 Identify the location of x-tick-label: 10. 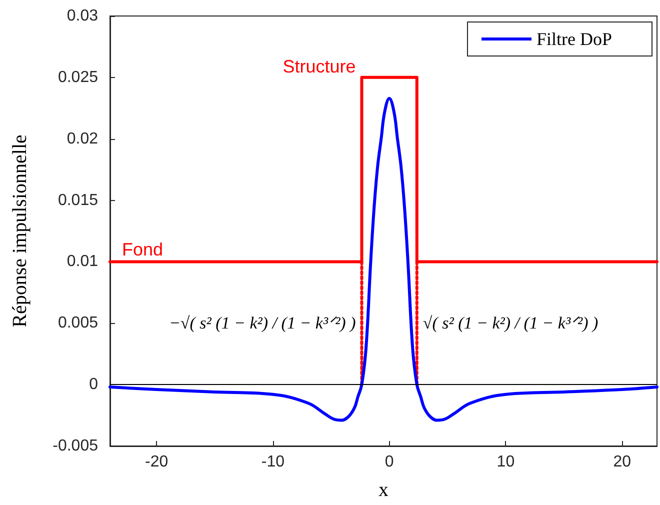
(505, 462).